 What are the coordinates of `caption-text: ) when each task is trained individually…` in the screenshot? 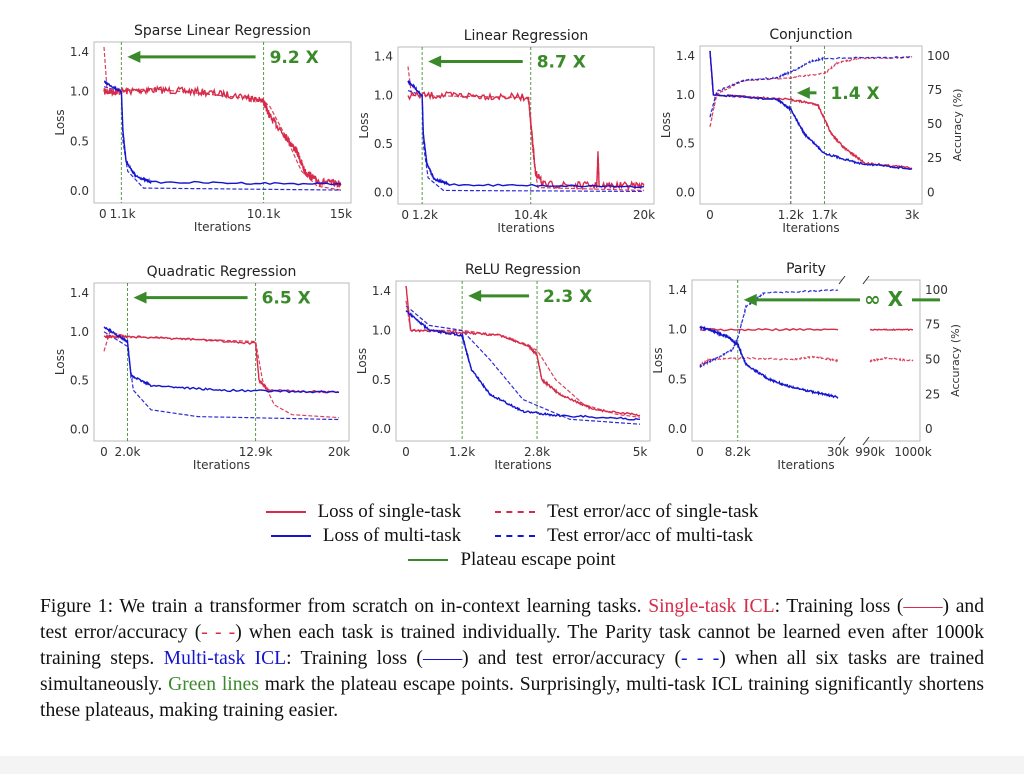 It's located at (512, 645).